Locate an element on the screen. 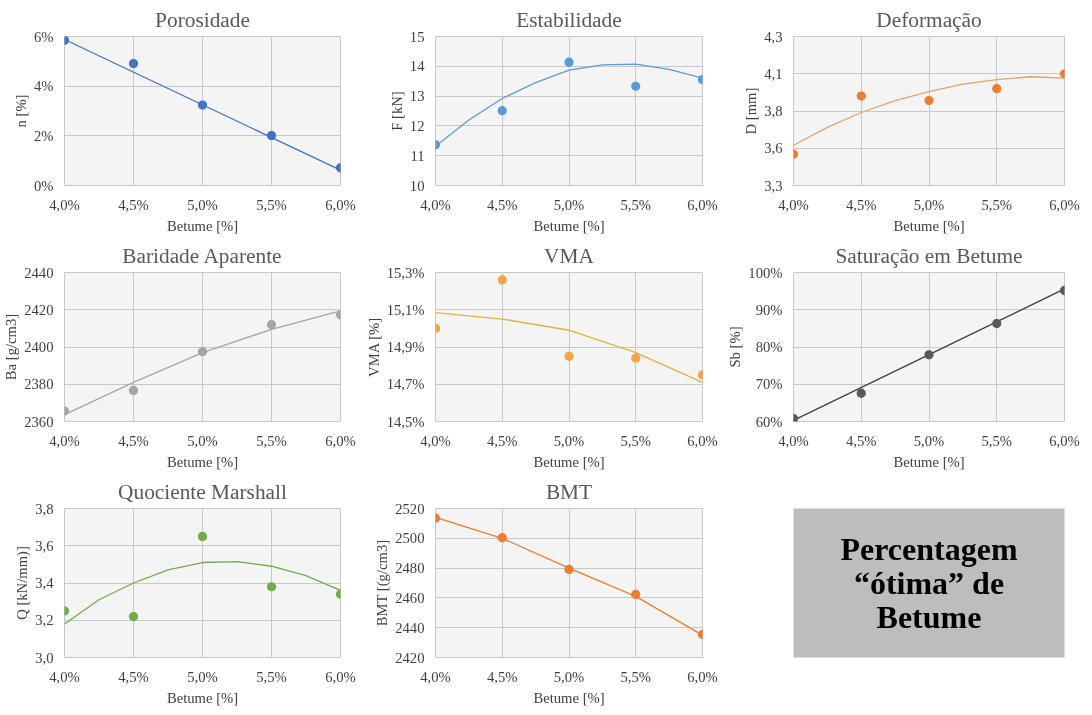  chart-title: Deformação is located at coordinates (929, 19).